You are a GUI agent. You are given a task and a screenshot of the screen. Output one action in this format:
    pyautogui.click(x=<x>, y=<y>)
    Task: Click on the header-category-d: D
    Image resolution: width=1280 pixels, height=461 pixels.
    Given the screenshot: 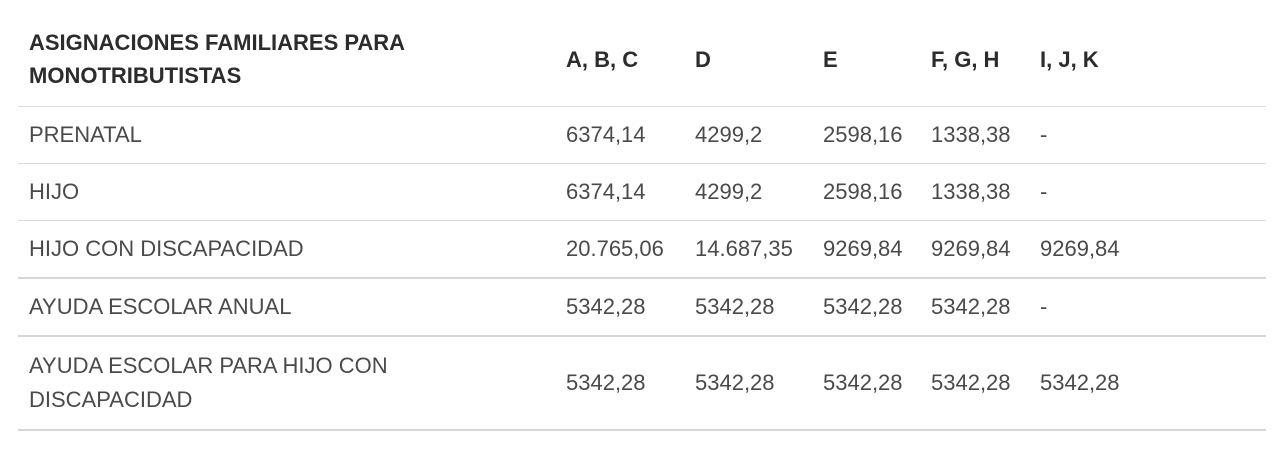 What is the action you would take?
    pyautogui.click(x=759, y=60)
    